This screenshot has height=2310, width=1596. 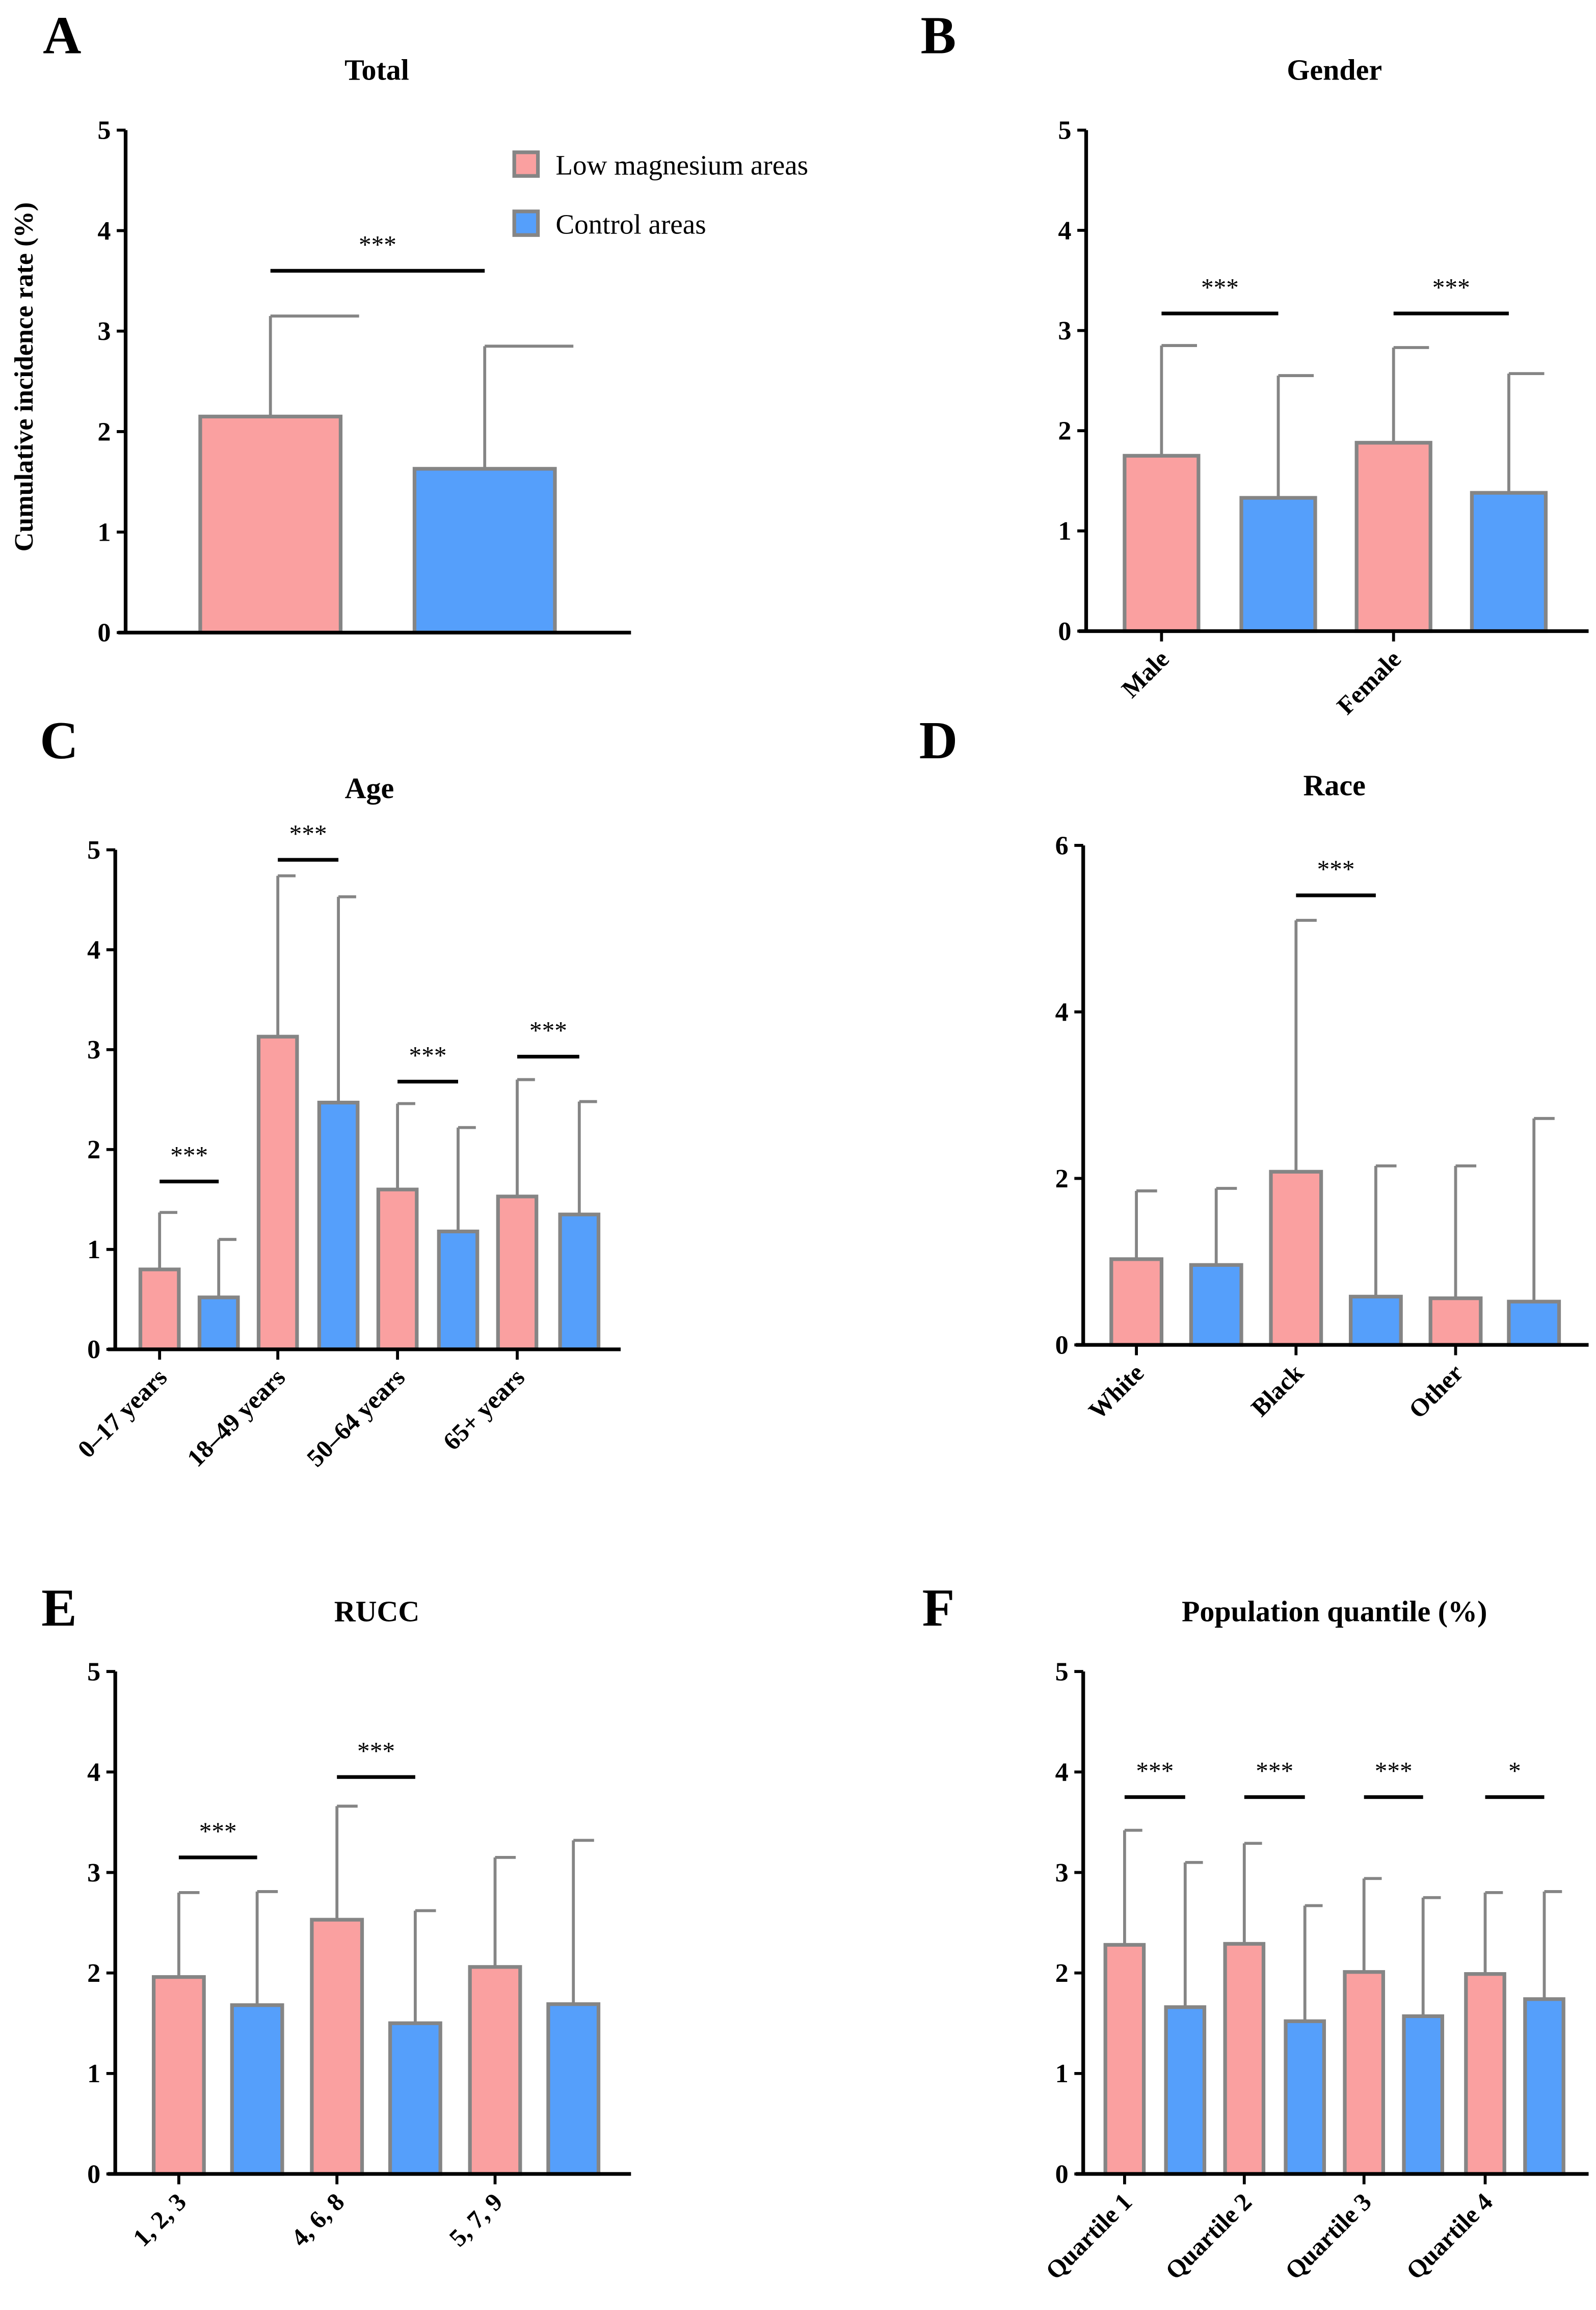 I want to click on chart-title: Total, so click(x=376, y=70).